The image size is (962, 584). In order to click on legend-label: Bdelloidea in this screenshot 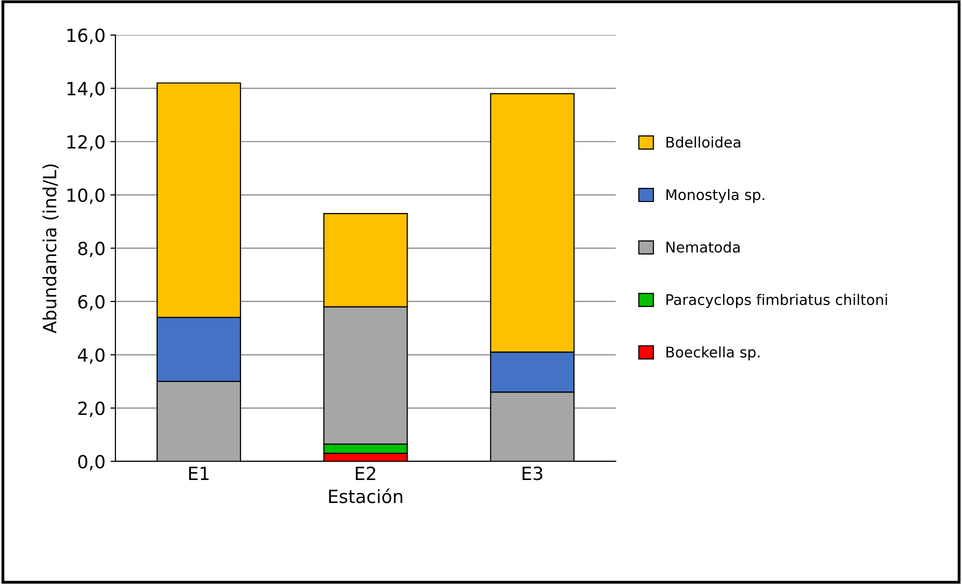, I will do `click(703, 142)`.